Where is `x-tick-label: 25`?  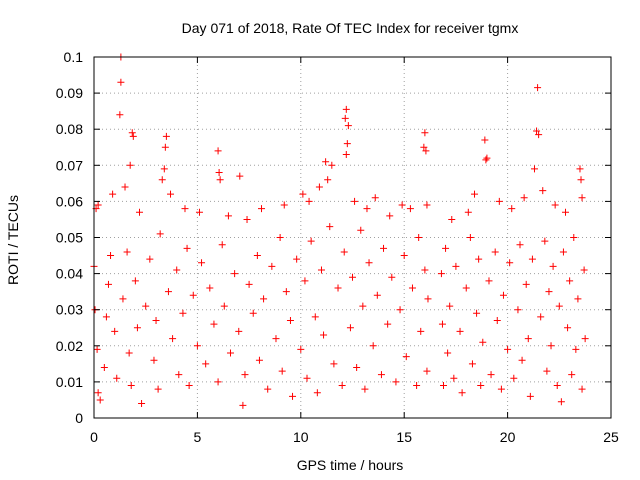
x-tick-label: 25 is located at coordinates (611, 437).